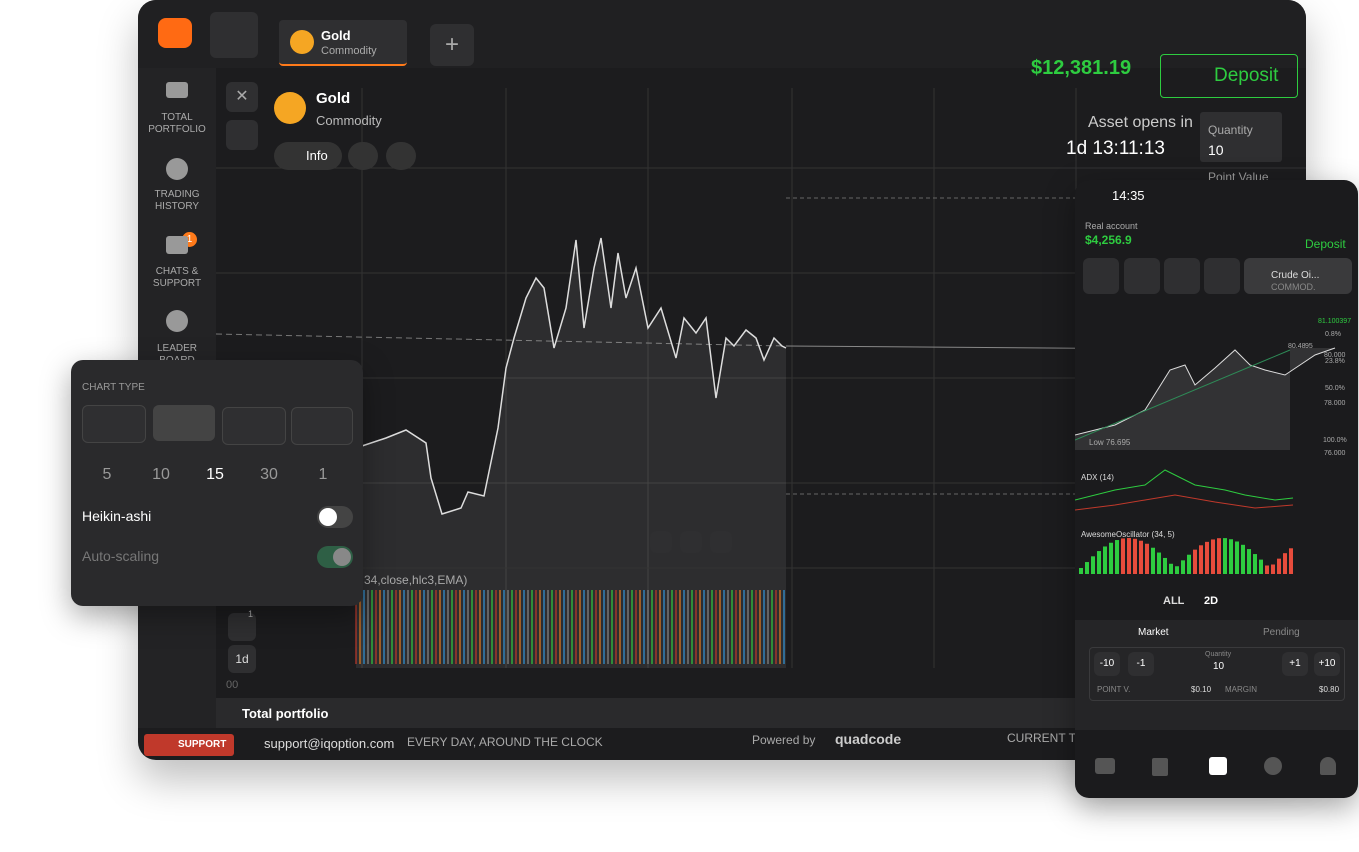  I want to click on price-label: 23.8%, so click(1335, 361).